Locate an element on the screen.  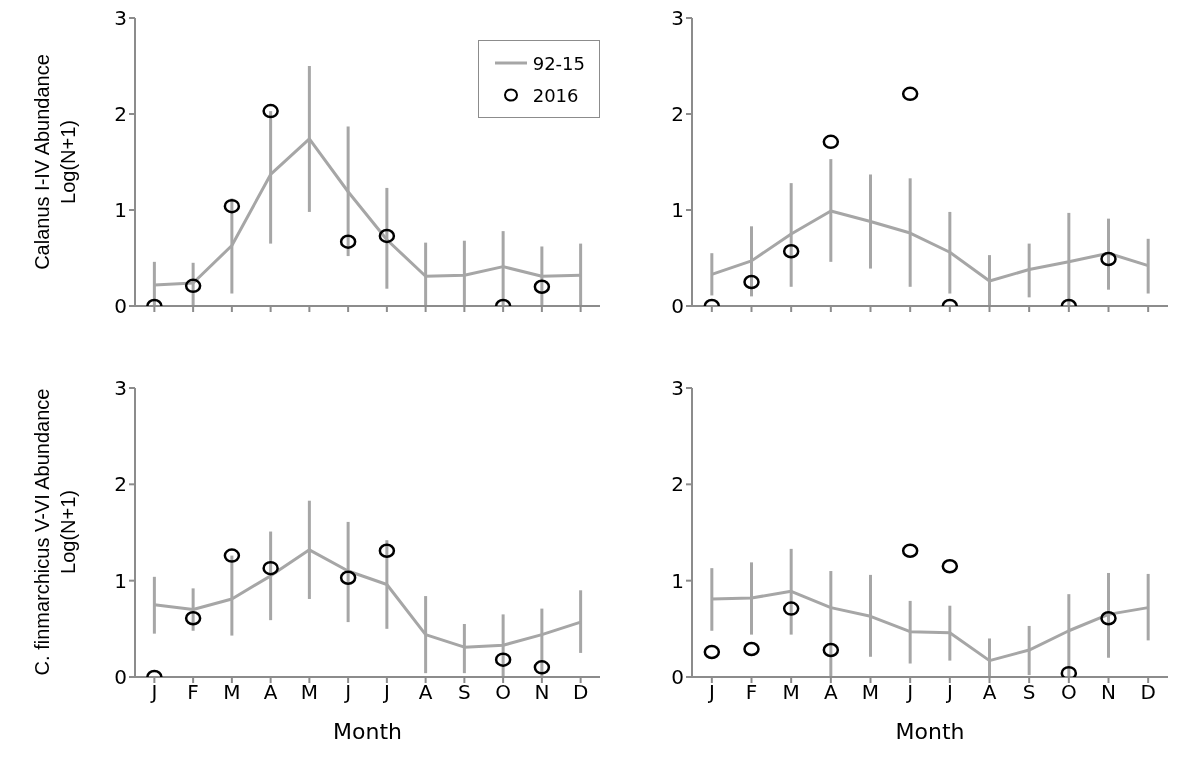
legend-label: 2016 is located at coordinates (555, 95).